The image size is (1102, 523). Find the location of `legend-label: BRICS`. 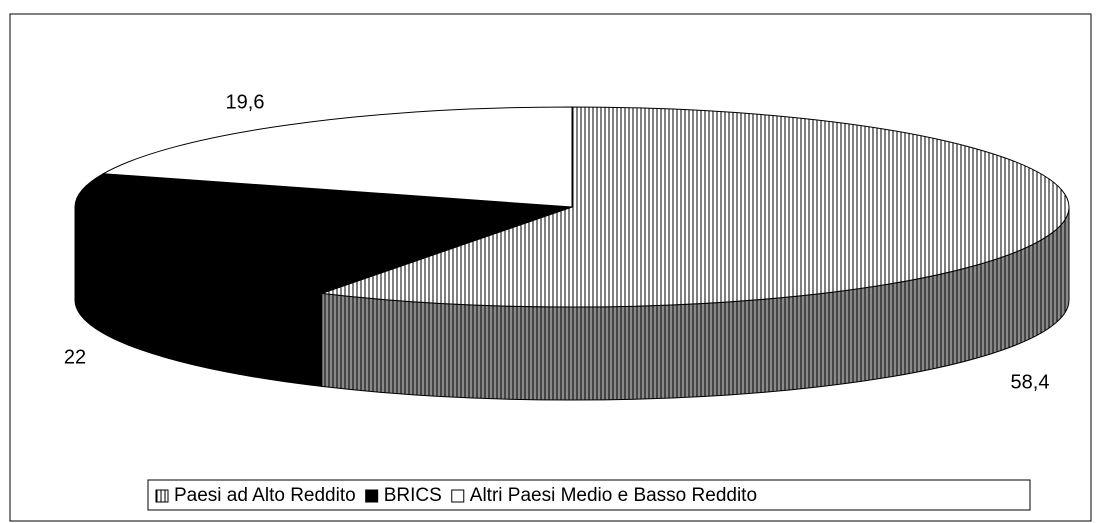

legend-label: BRICS is located at coordinates (413, 495).